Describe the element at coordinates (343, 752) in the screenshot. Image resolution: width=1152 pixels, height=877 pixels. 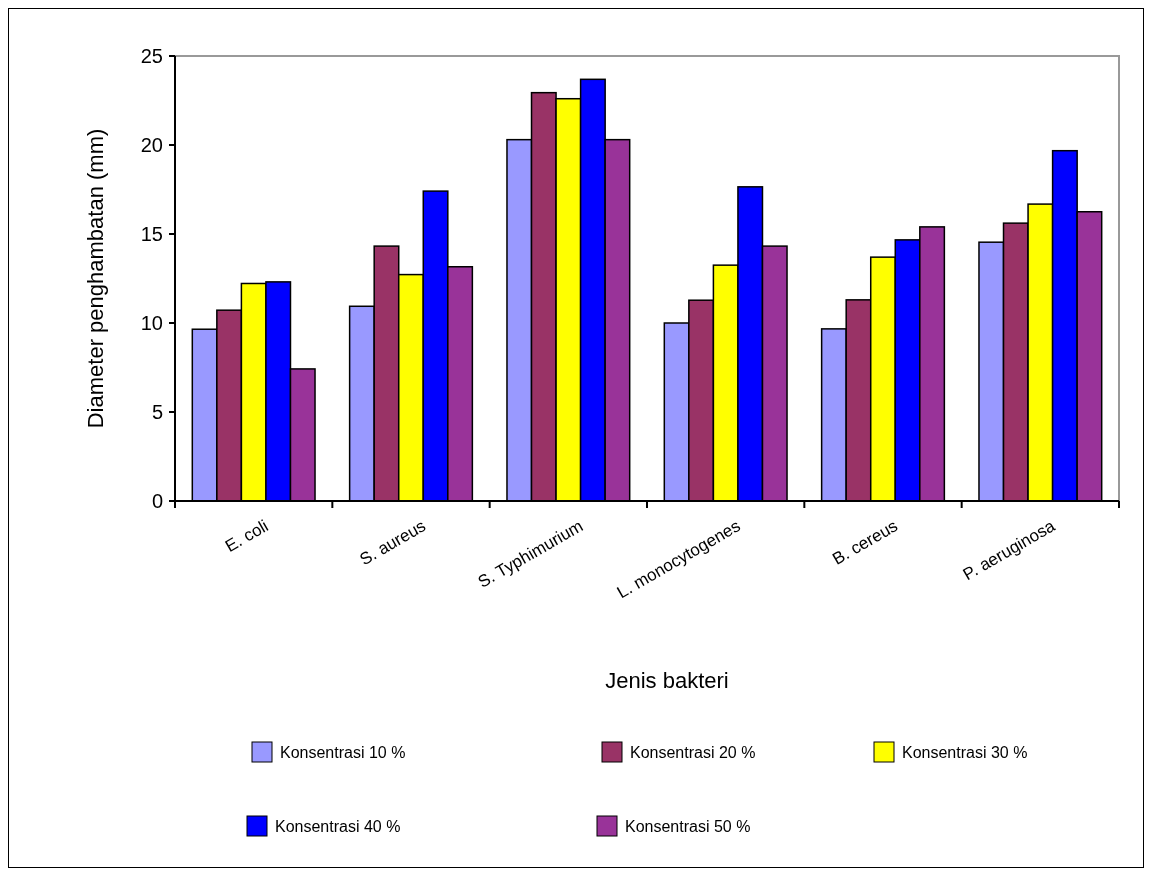
I see `legend-label: Konsentrasi 10 %` at that location.